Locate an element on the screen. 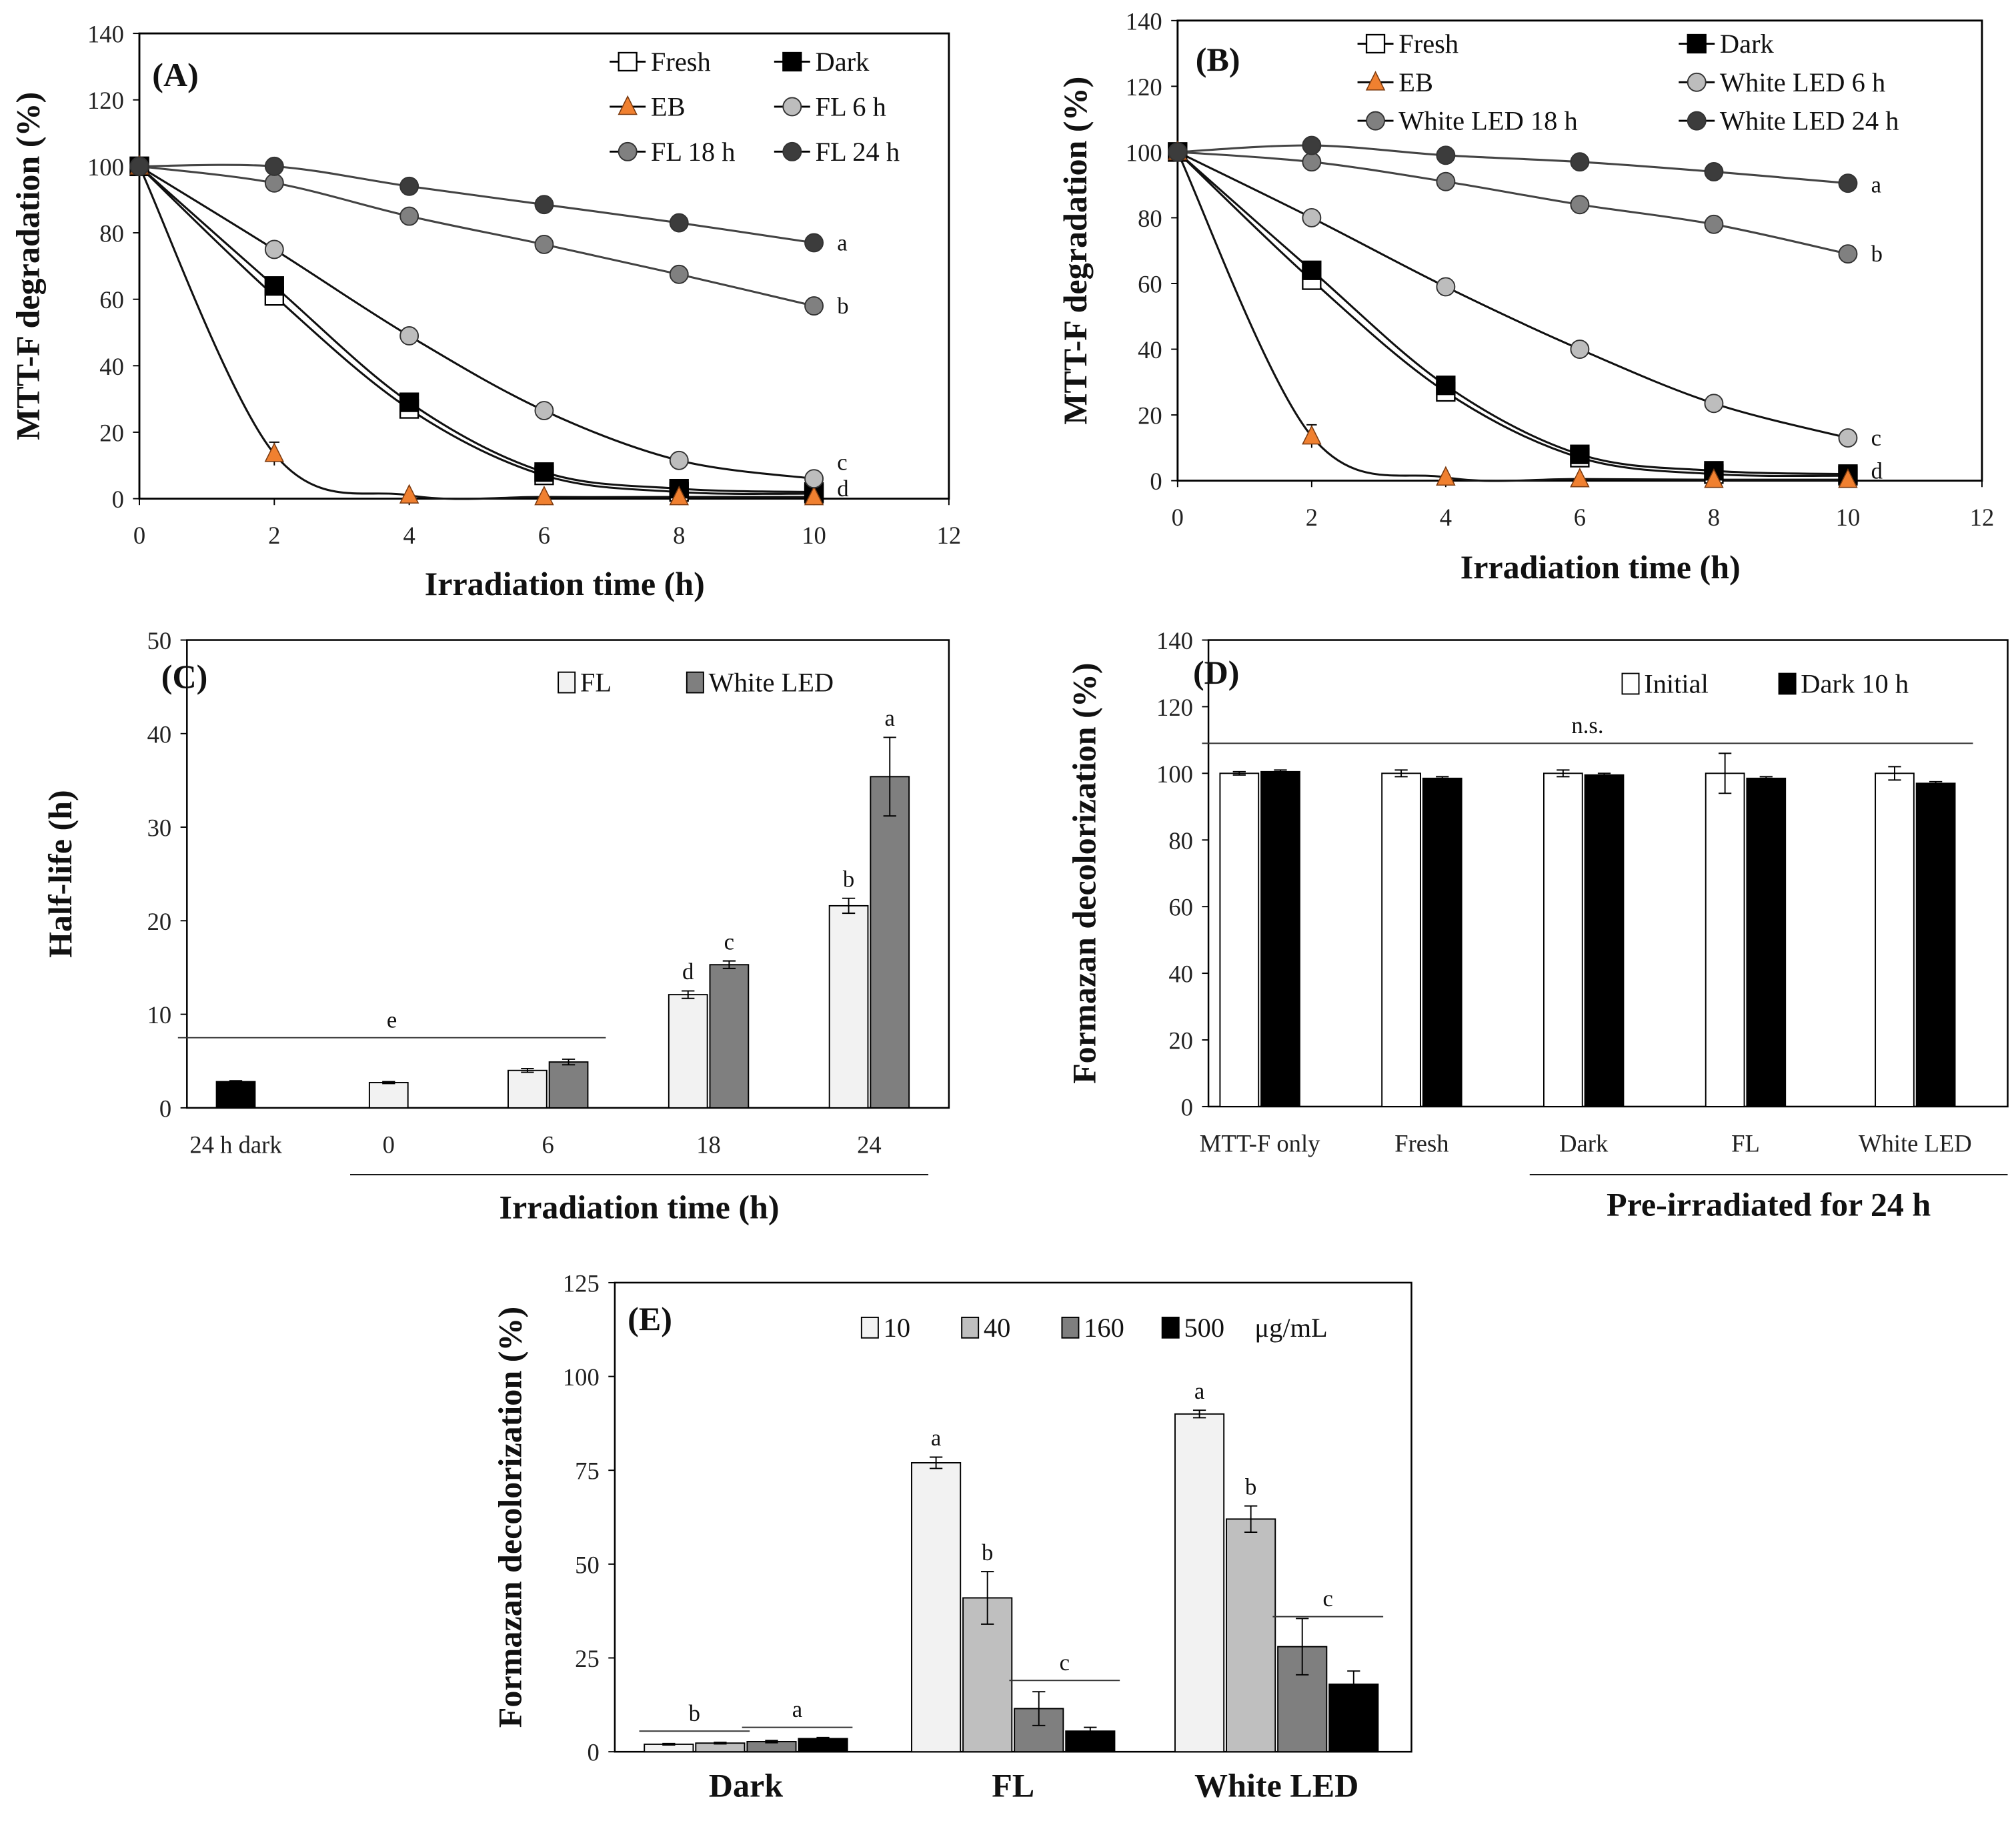  legend-label: White LED 6 h is located at coordinates (1802, 82).